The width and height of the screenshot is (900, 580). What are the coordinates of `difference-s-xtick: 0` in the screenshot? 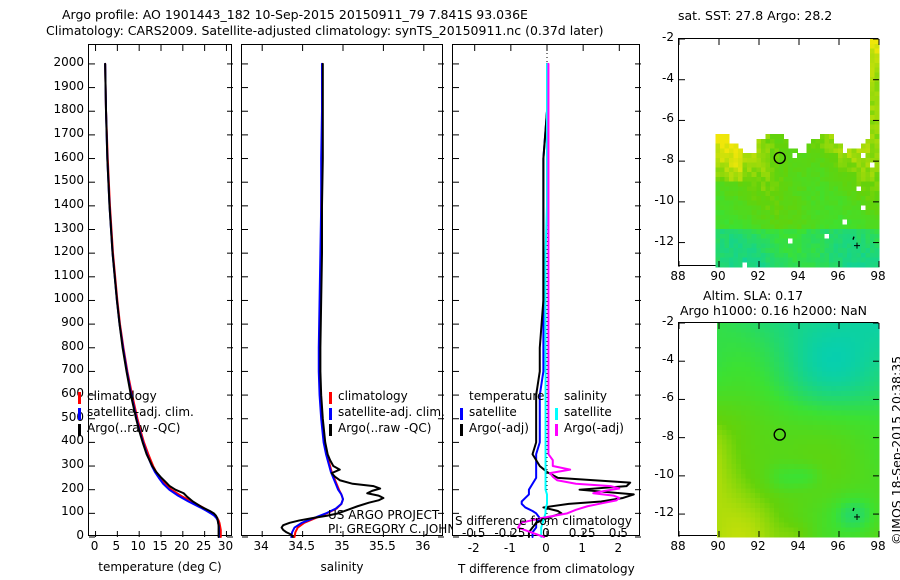 It's located at (546, 533).